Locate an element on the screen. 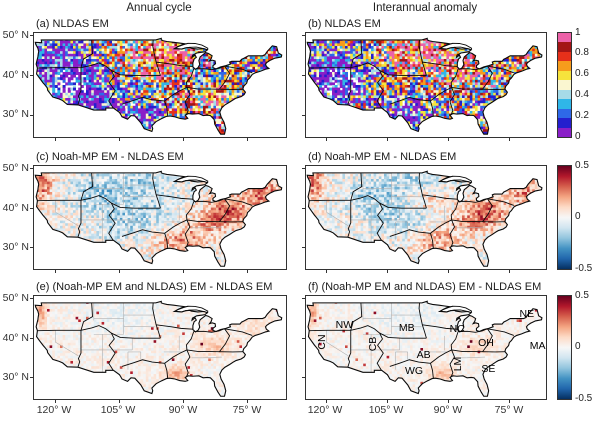 The image size is (600, 426). y-tick-40n-row3: 40° N is located at coordinates (15, 338).